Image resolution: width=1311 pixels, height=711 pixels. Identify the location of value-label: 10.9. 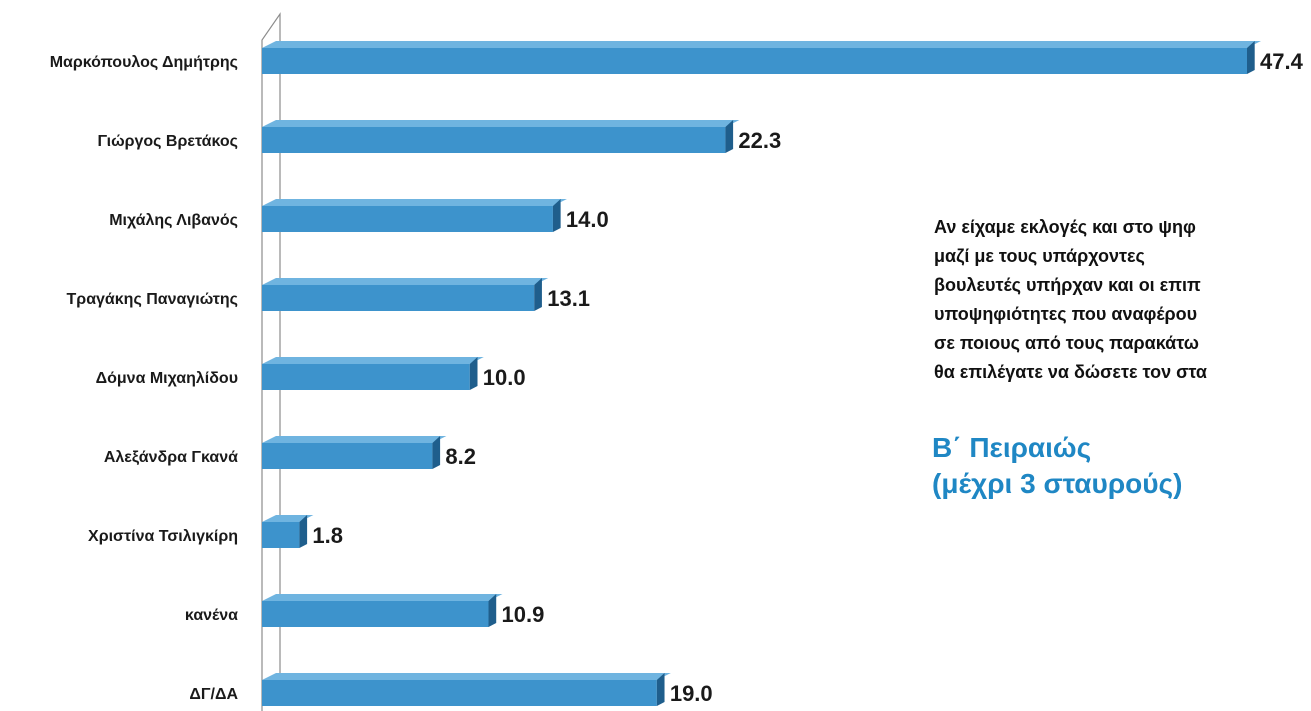
(523, 614).